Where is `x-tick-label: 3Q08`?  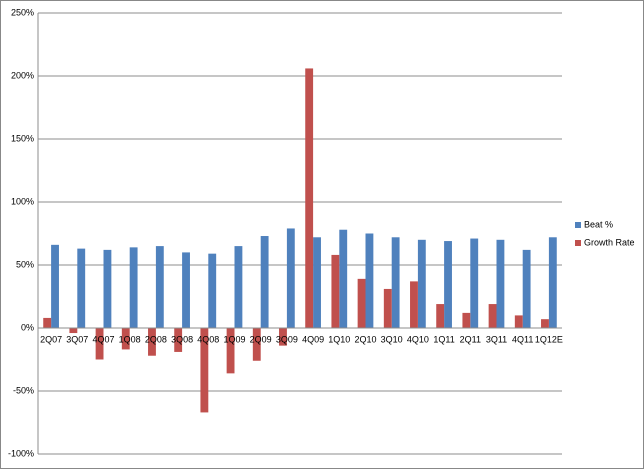
x-tick-label: 3Q08 is located at coordinates (182, 339).